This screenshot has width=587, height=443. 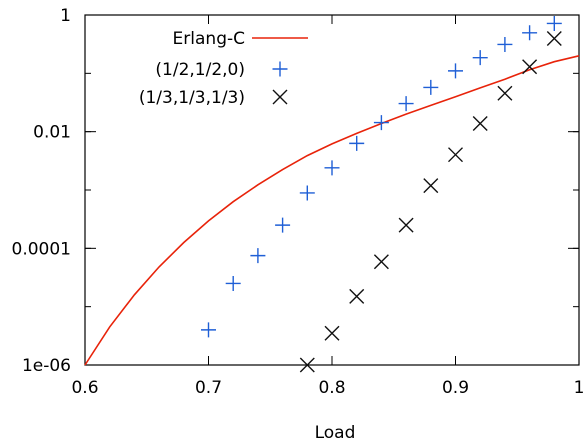 I want to click on y-tick-label: 1e-06, so click(x=46, y=366).